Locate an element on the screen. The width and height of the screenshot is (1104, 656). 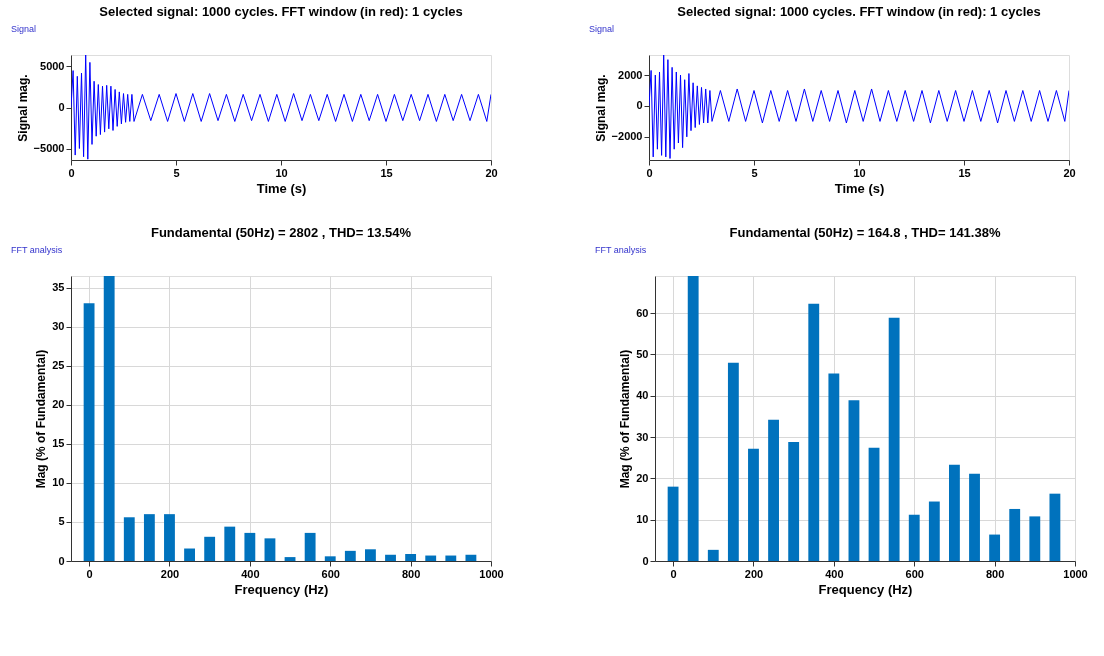
y-tick-label: 5 is located at coordinates (61, 521).